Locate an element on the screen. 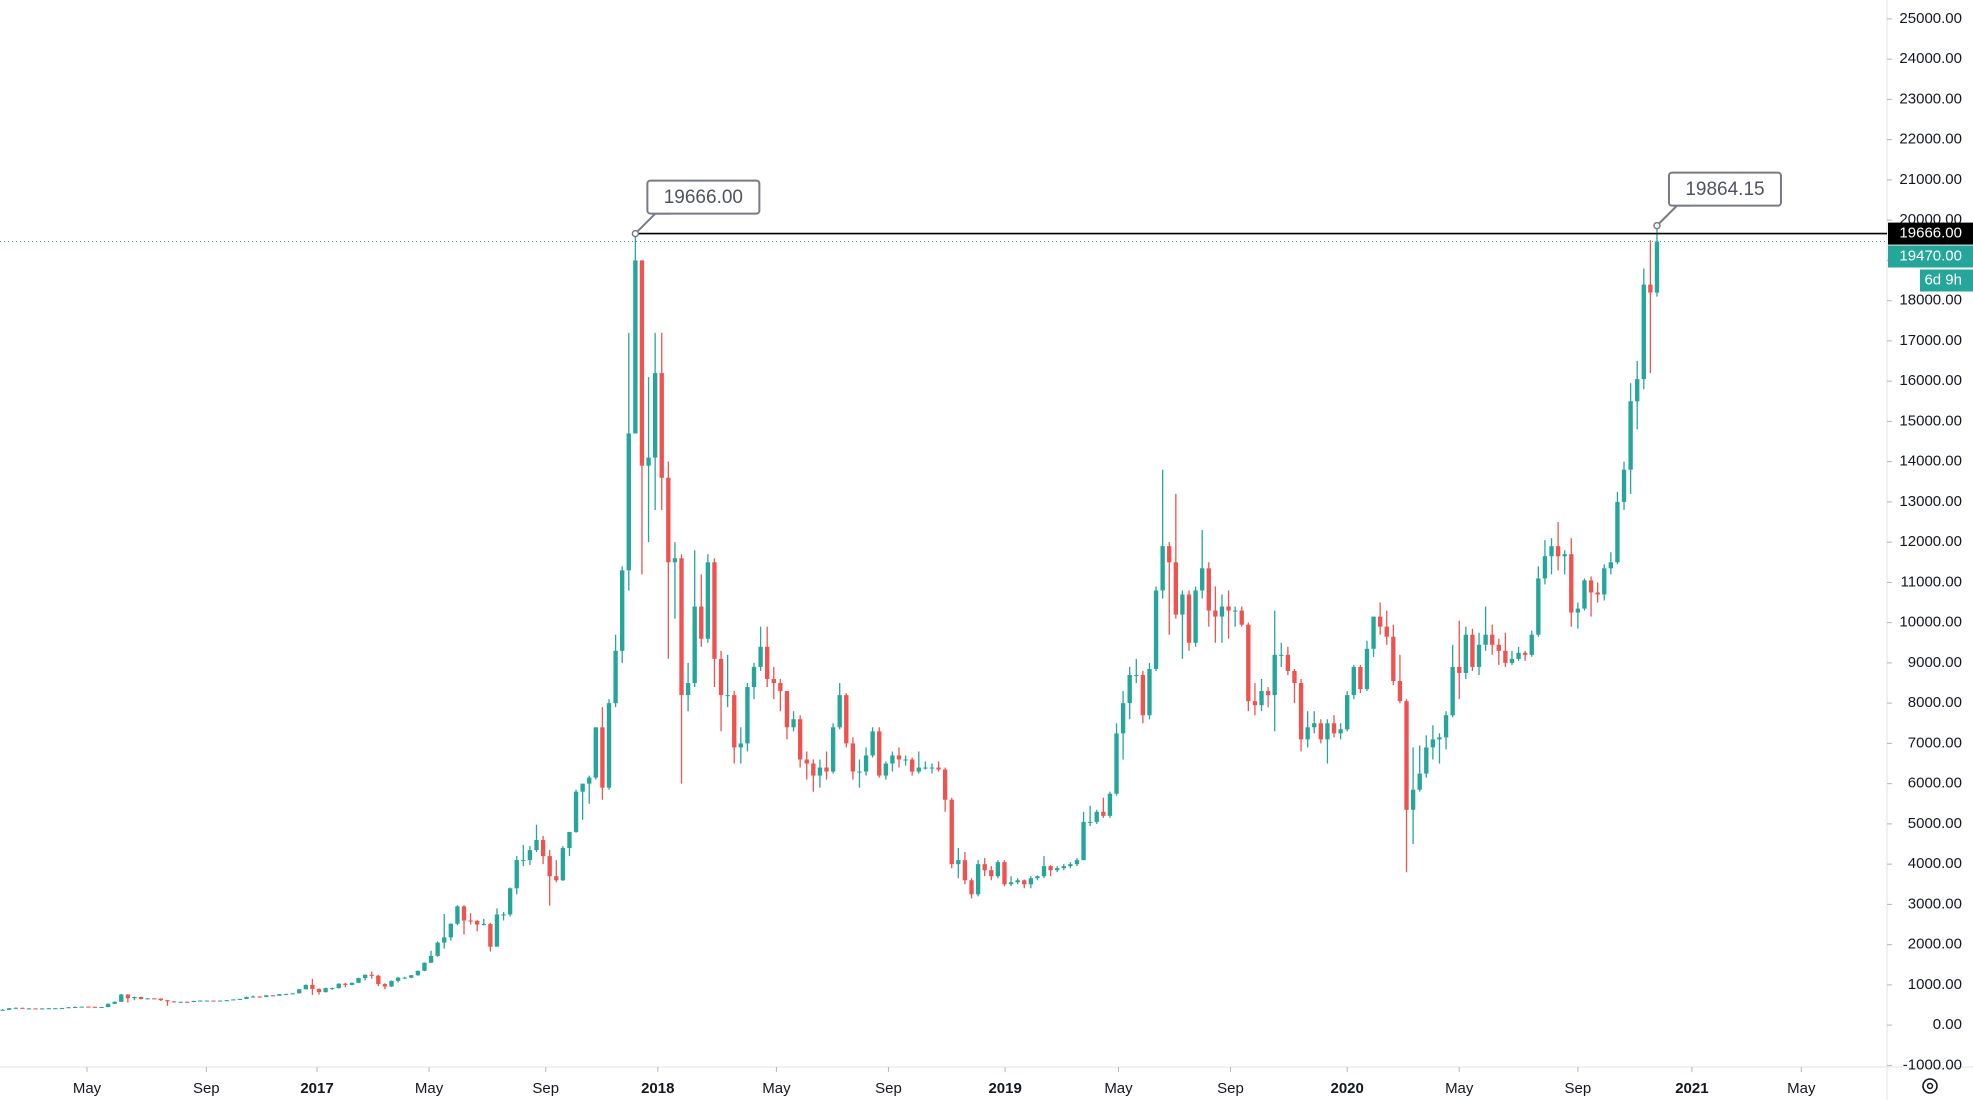 The image size is (1973, 1100). gear-hub is located at coordinates (1930, 1086).